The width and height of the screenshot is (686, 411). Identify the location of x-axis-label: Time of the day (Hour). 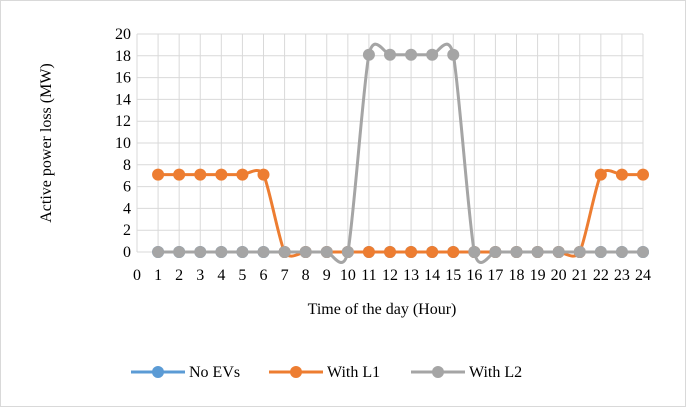
(382, 309).